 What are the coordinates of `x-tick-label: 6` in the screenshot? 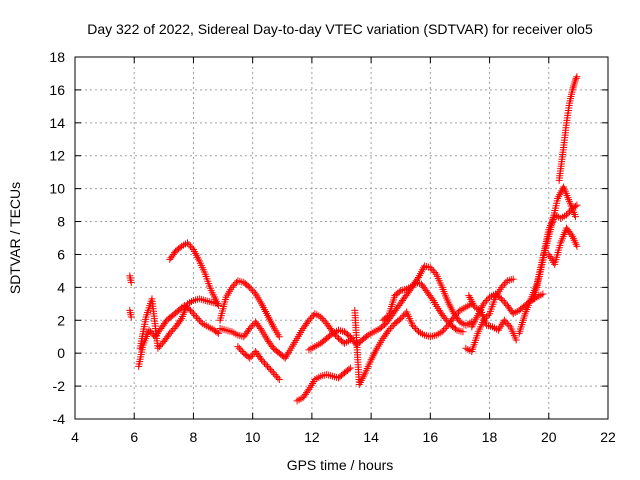 It's located at (134, 437).